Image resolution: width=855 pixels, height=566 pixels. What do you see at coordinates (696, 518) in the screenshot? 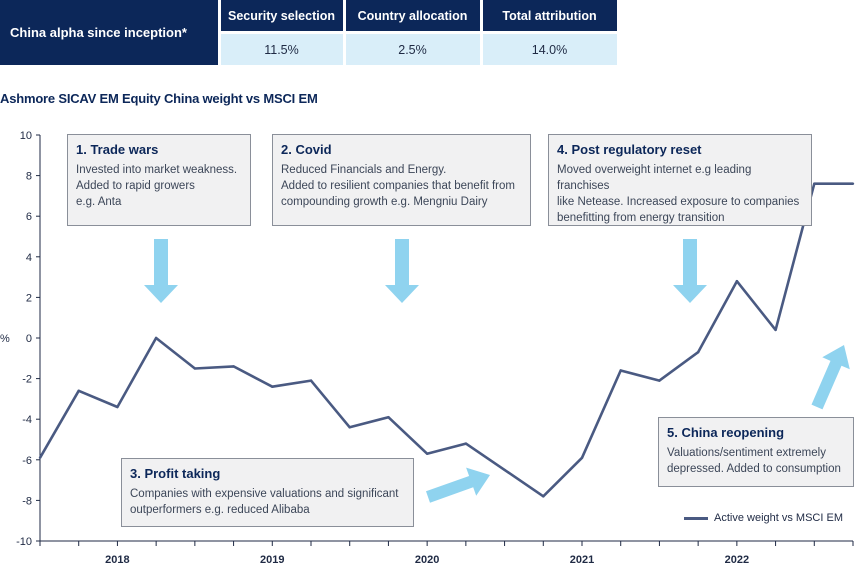
I see `legend-line-swatch` at bounding box center [696, 518].